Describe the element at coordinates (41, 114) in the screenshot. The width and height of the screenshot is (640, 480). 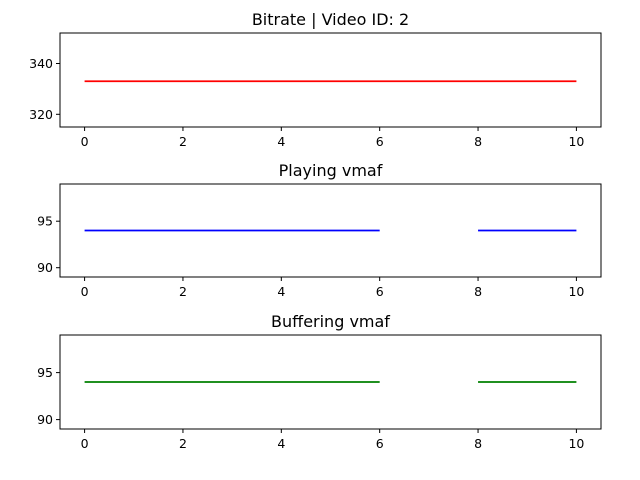
I see `chart-1-y-tick-label-320: 320` at that location.